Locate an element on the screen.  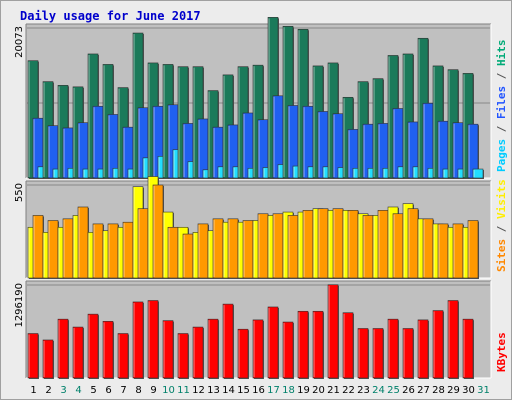
series-legend: Sites / Visits is located at coordinates (501, 225).